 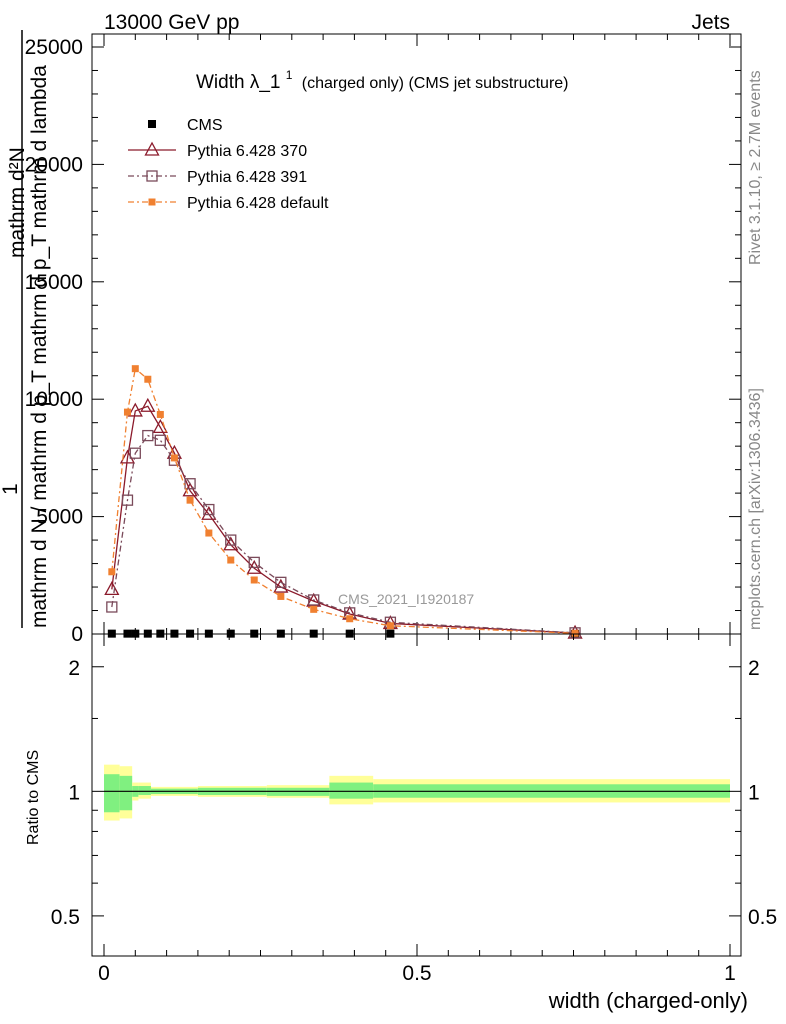 What do you see at coordinates (435, 83) in the screenshot?
I see `plot-title-rest: (charged only) (CMS jet substructure)` at bounding box center [435, 83].